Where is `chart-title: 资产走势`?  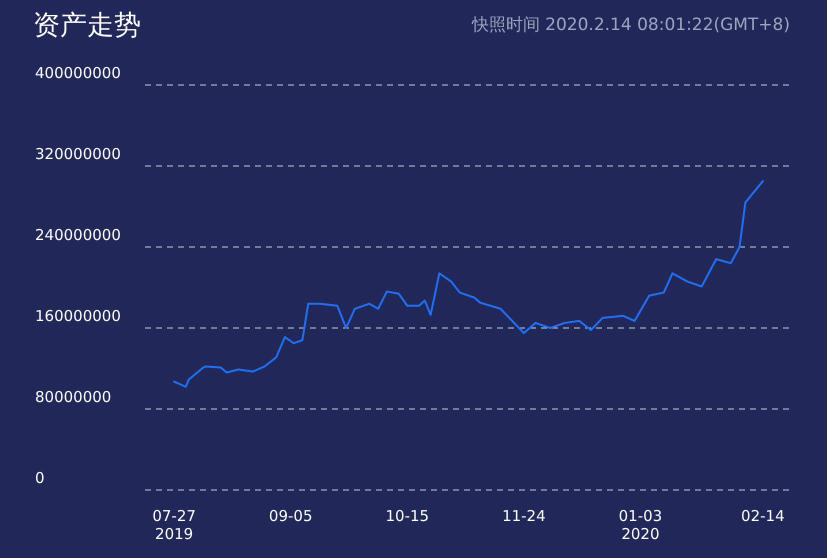 chart-title: 资产走势 is located at coordinates (87, 25).